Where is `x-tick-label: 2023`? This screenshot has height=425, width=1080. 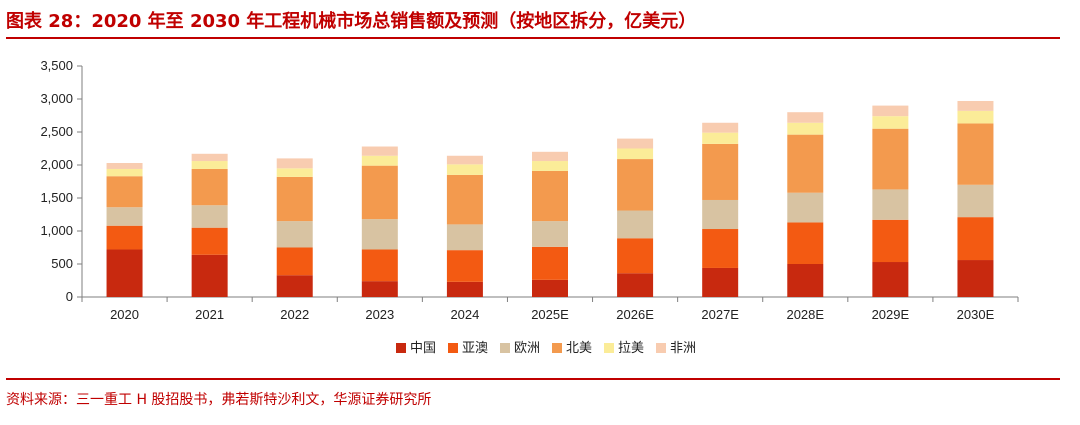 x-tick-label: 2023 is located at coordinates (379, 314).